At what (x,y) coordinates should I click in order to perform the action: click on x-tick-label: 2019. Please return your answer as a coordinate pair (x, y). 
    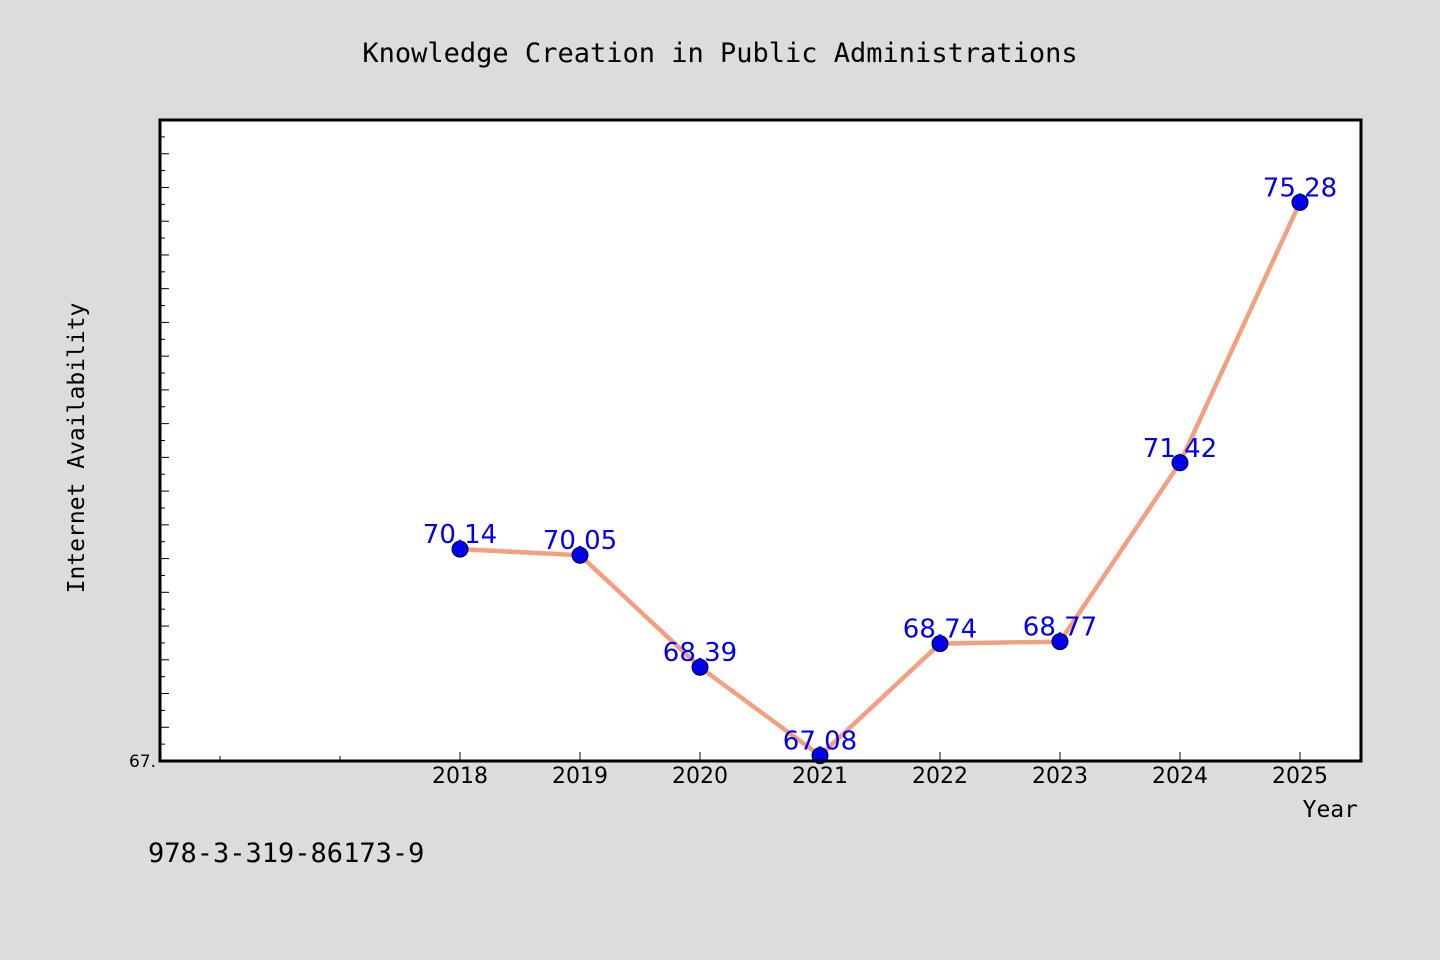
    Looking at the image, I should click on (580, 776).